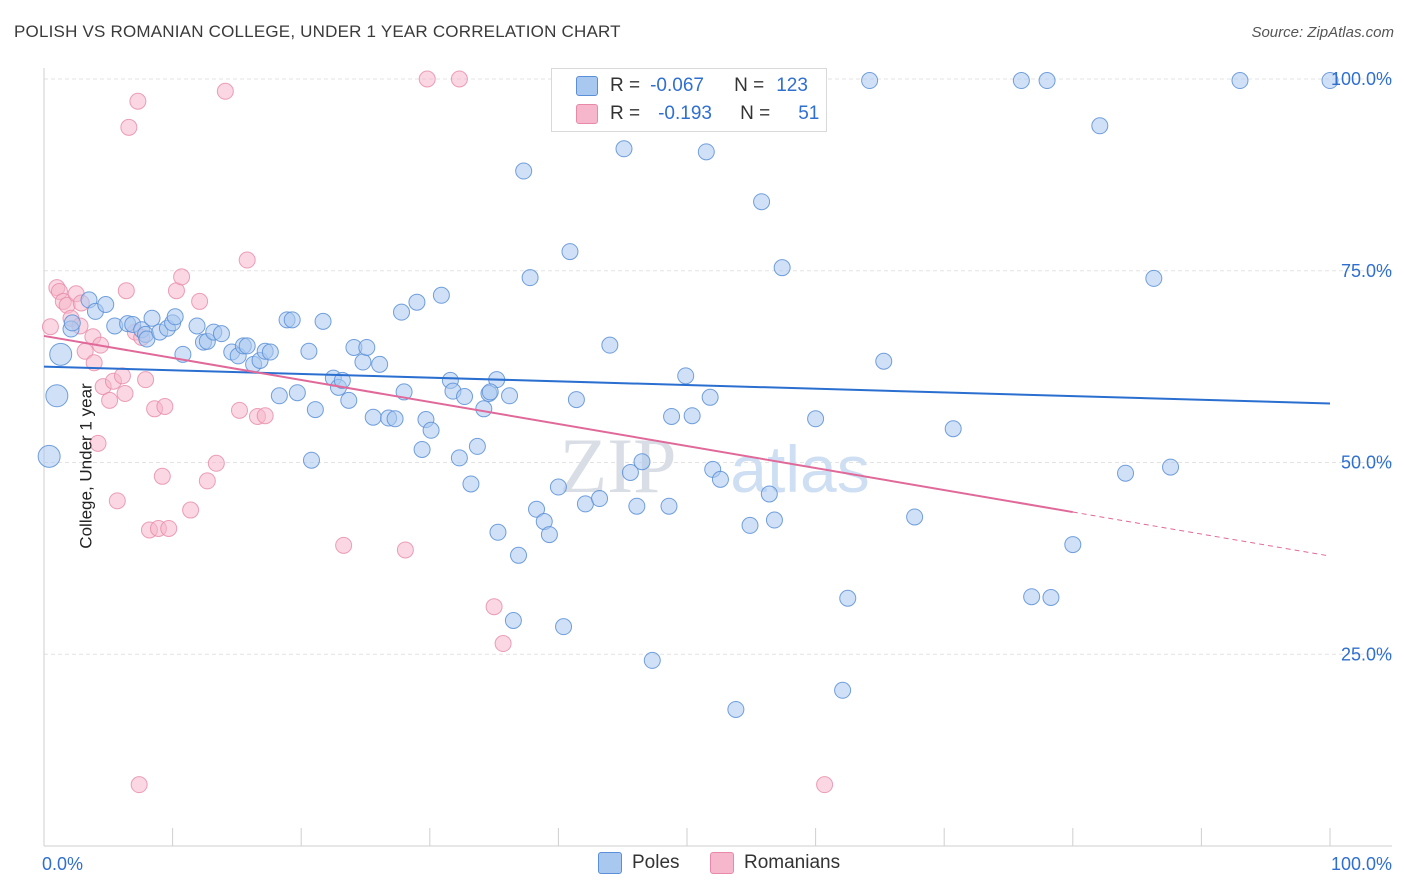 Image resolution: width=1406 pixels, height=892 pixels. What do you see at coordinates (610, 863) in the screenshot?
I see `bottom-poles-swatch` at bounding box center [610, 863].